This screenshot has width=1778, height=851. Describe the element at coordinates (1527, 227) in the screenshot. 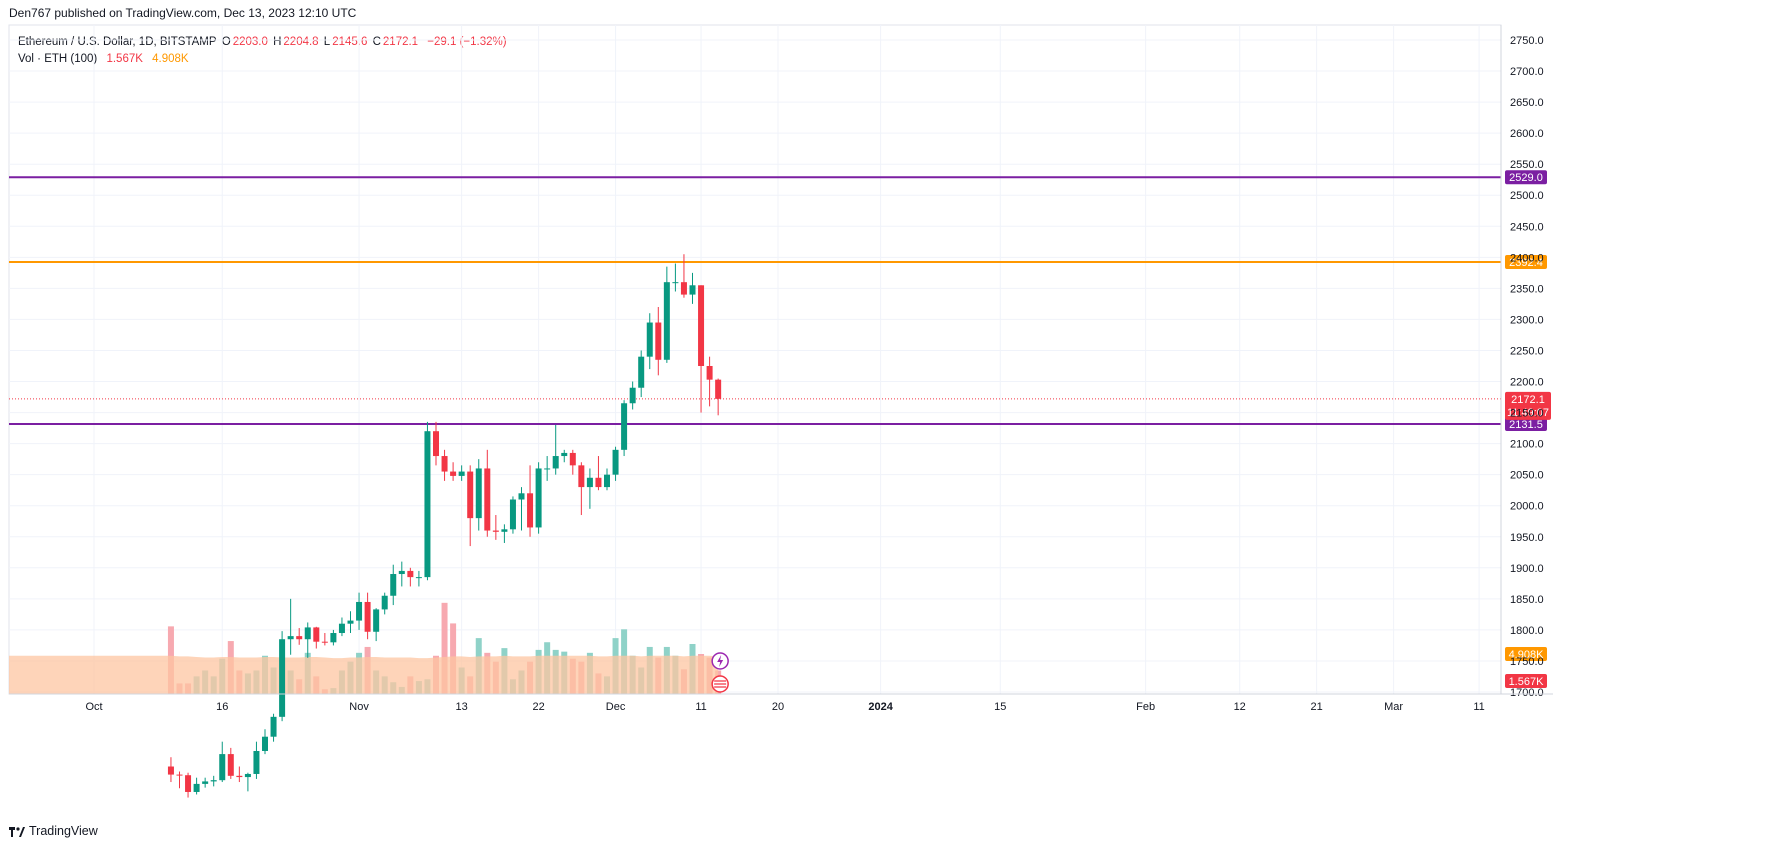

I see `y-tick-label: 2450.0` at that location.